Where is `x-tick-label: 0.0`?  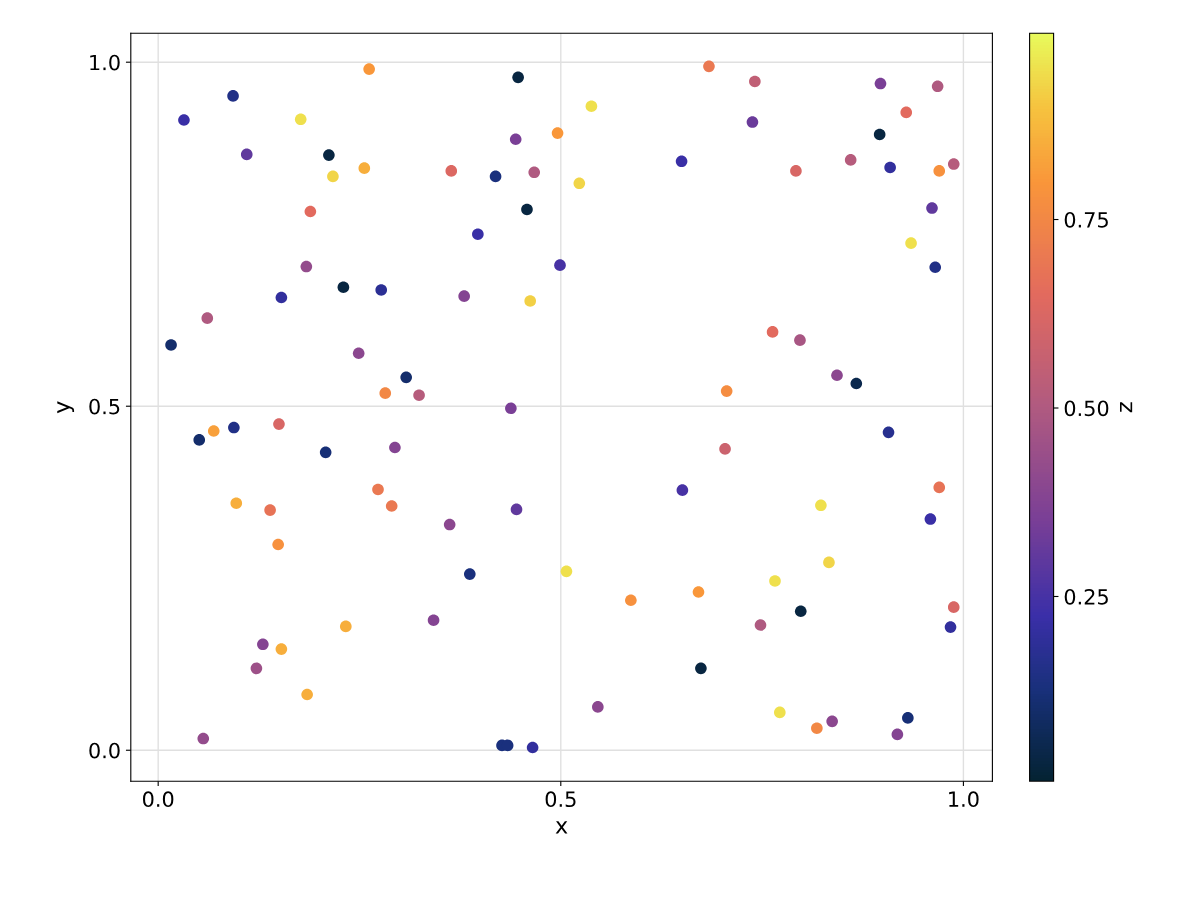 x-tick-label: 0.0 is located at coordinates (158, 799).